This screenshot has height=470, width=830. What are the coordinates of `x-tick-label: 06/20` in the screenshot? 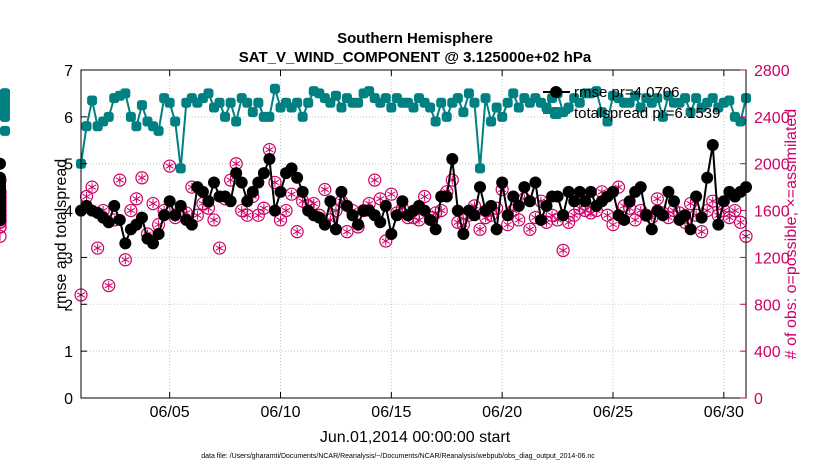 It's located at (502, 412).